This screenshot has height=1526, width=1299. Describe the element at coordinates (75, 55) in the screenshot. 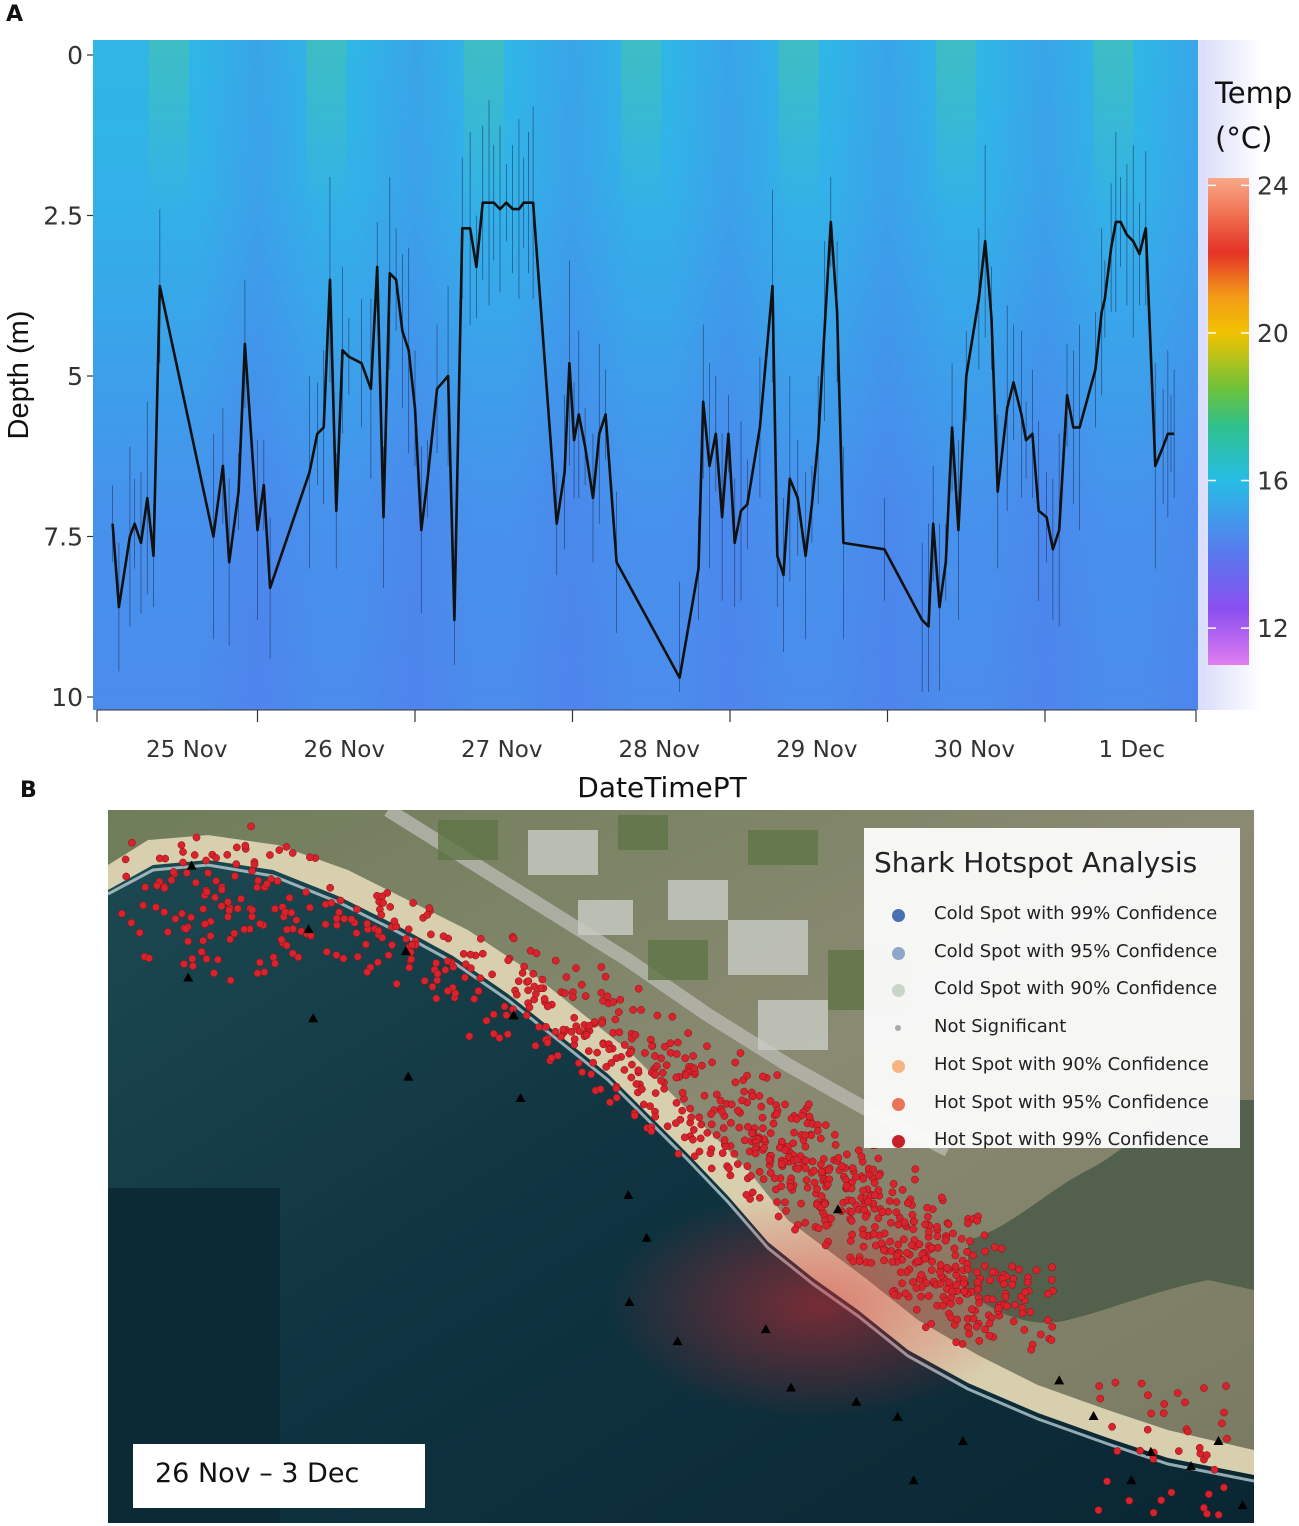

I see `y-tick-label: 0` at that location.